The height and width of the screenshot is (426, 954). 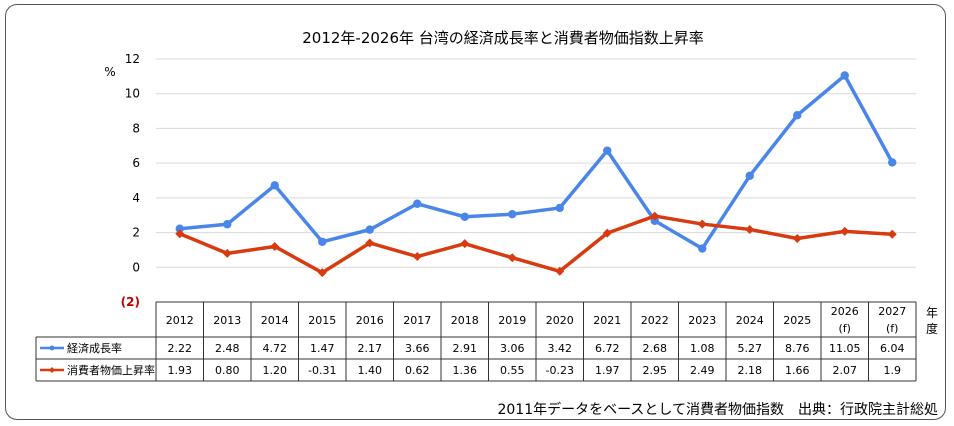 What do you see at coordinates (512, 370) in the screenshot?
I see `data-label: 0.55` at bounding box center [512, 370].